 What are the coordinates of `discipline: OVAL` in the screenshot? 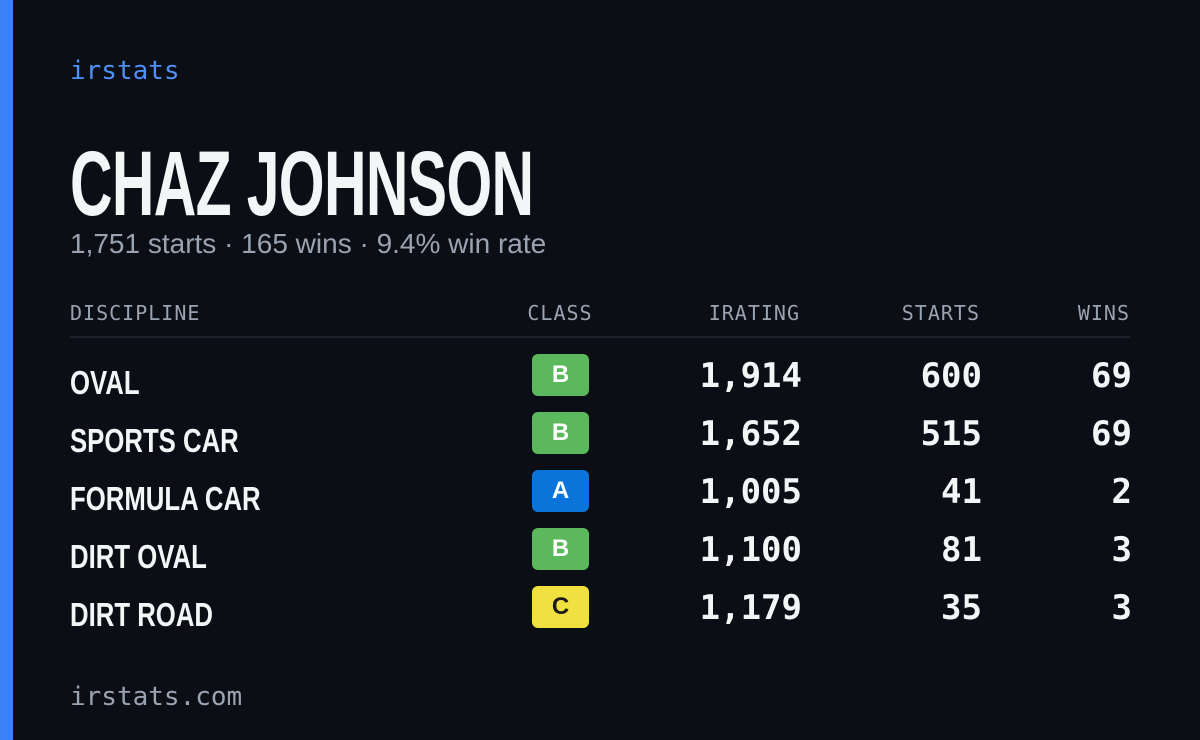 It's located at (105, 382).